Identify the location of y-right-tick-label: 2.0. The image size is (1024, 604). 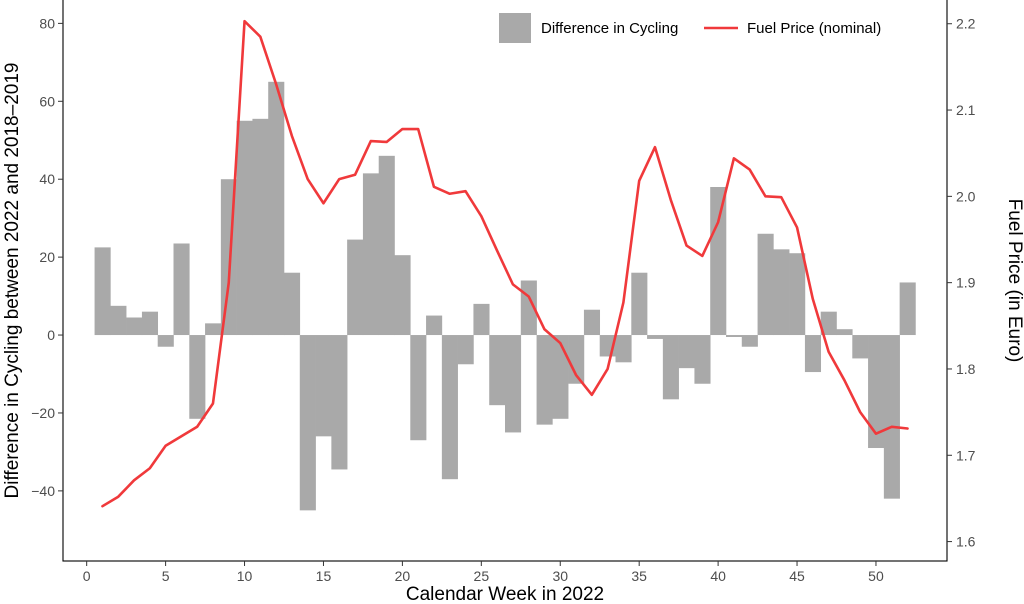
(966, 196).